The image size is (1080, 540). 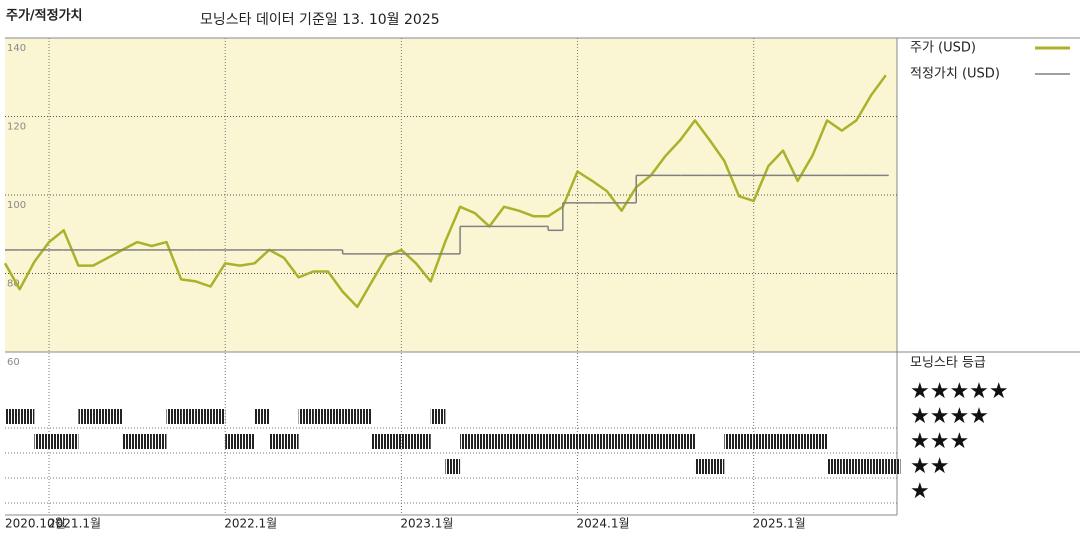 I want to click on rating-level-label: ★★★★★, so click(x=959, y=391).